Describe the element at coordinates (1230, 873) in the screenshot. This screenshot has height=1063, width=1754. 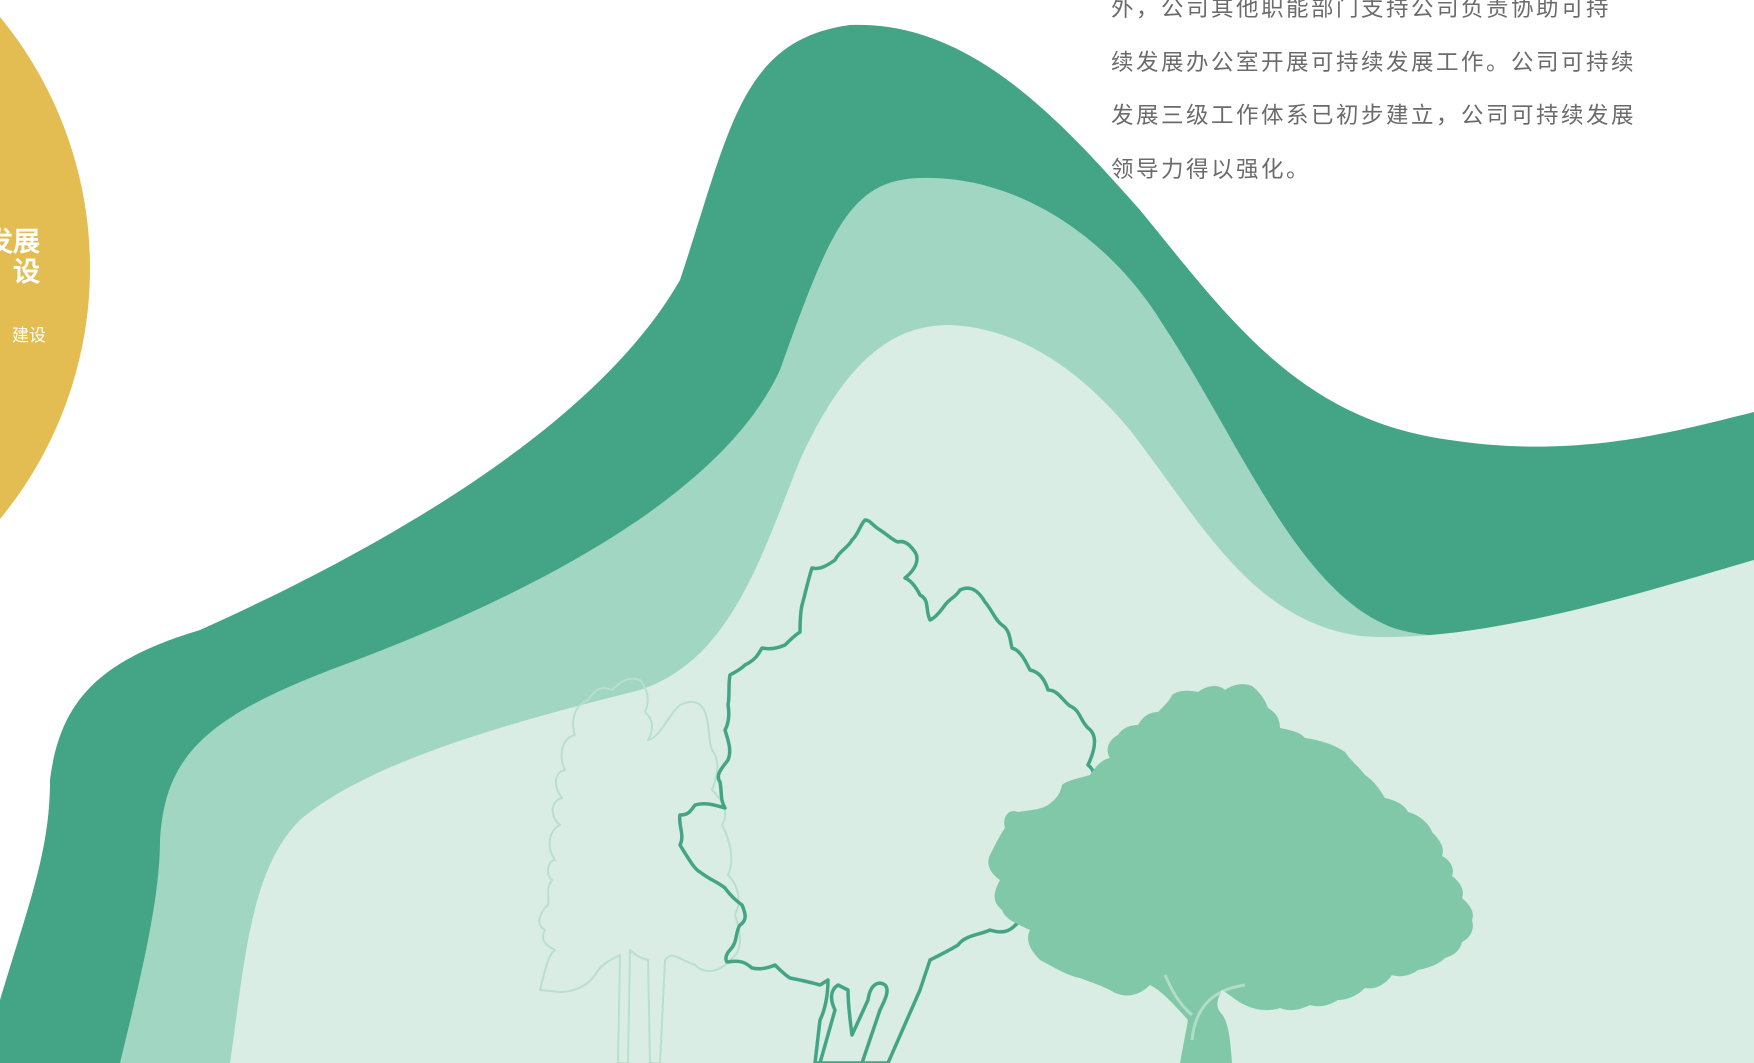
I see `tree-silhouette-icon` at that location.